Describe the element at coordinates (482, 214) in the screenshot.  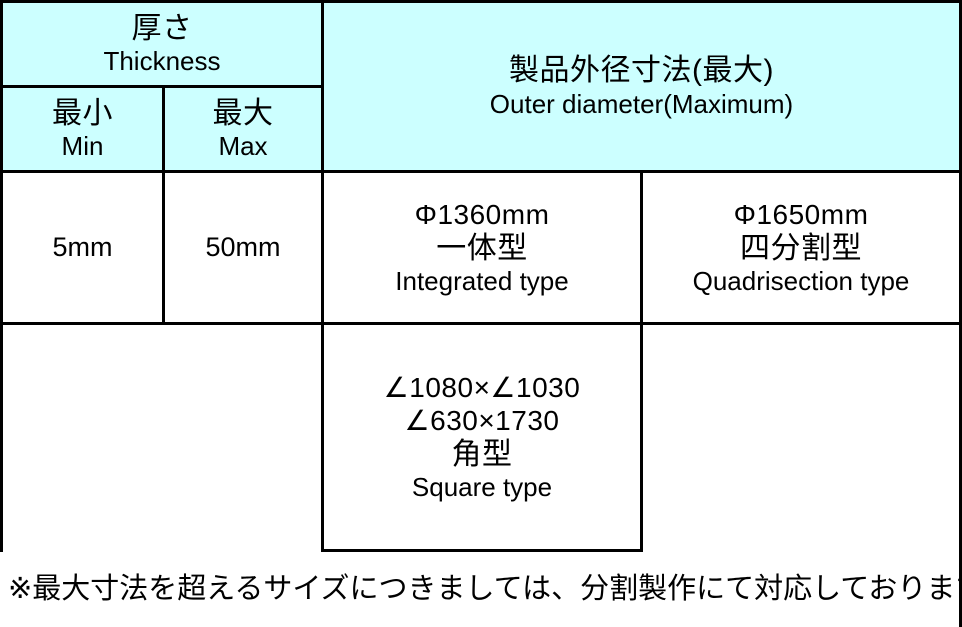
I see `integrated-dimension: Φ1360mm` at that location.